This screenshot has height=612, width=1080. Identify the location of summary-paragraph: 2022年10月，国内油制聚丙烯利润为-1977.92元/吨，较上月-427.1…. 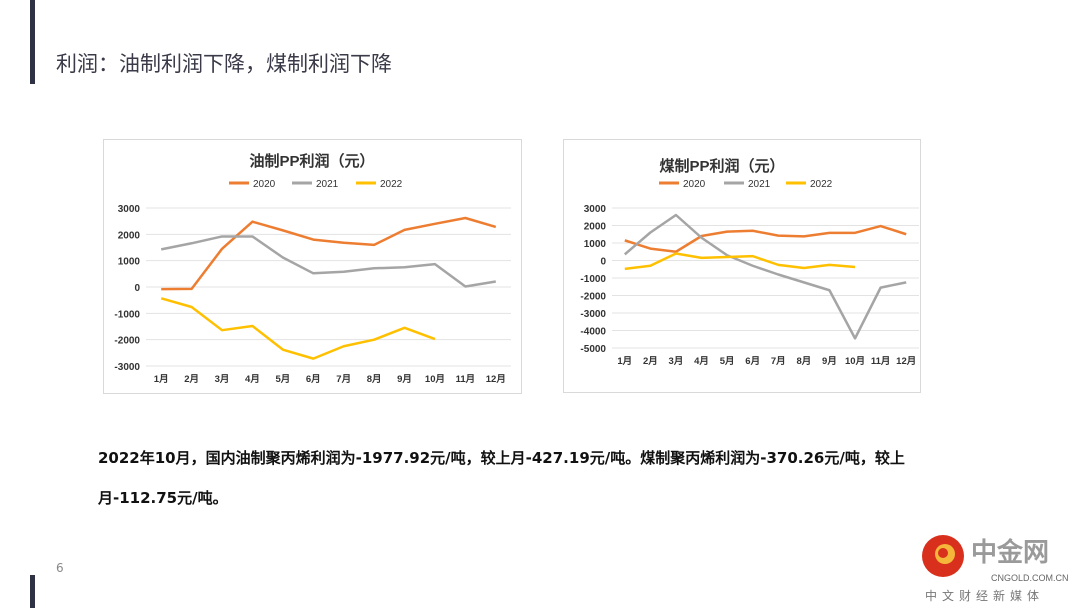
(501, 478).